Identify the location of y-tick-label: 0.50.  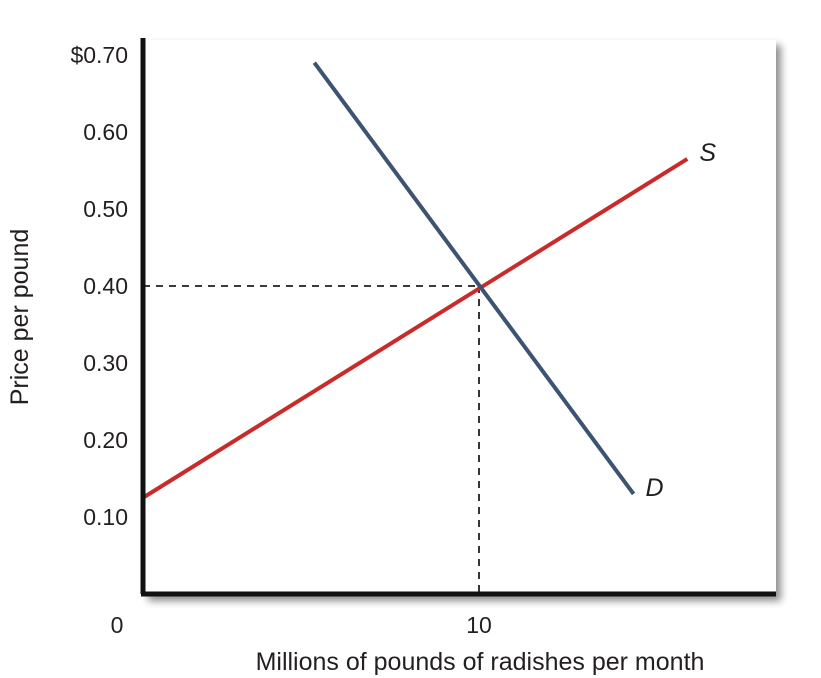
(105, 209).